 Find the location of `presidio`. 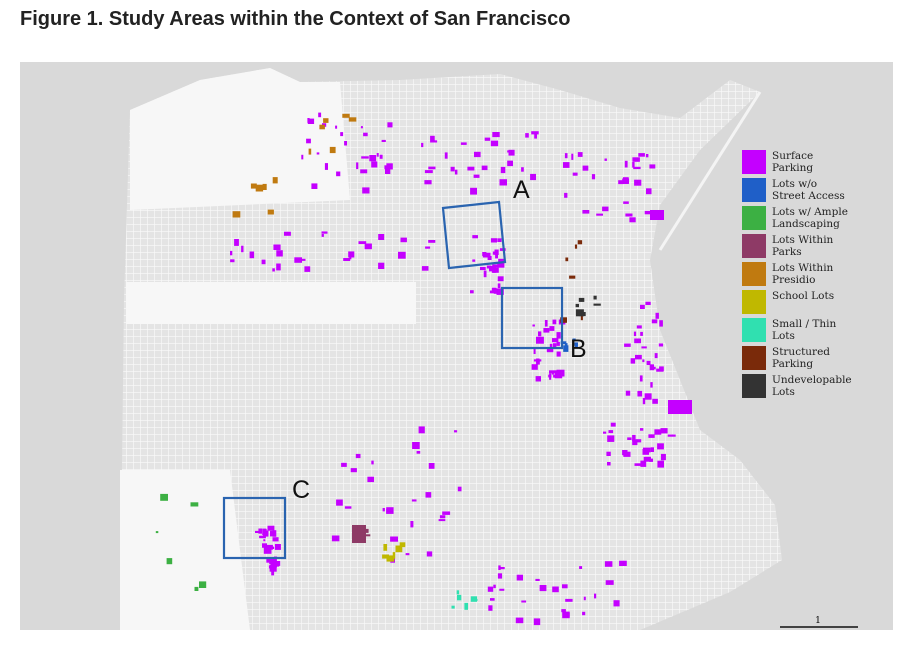

presidio is located at coordinates (240, 139).